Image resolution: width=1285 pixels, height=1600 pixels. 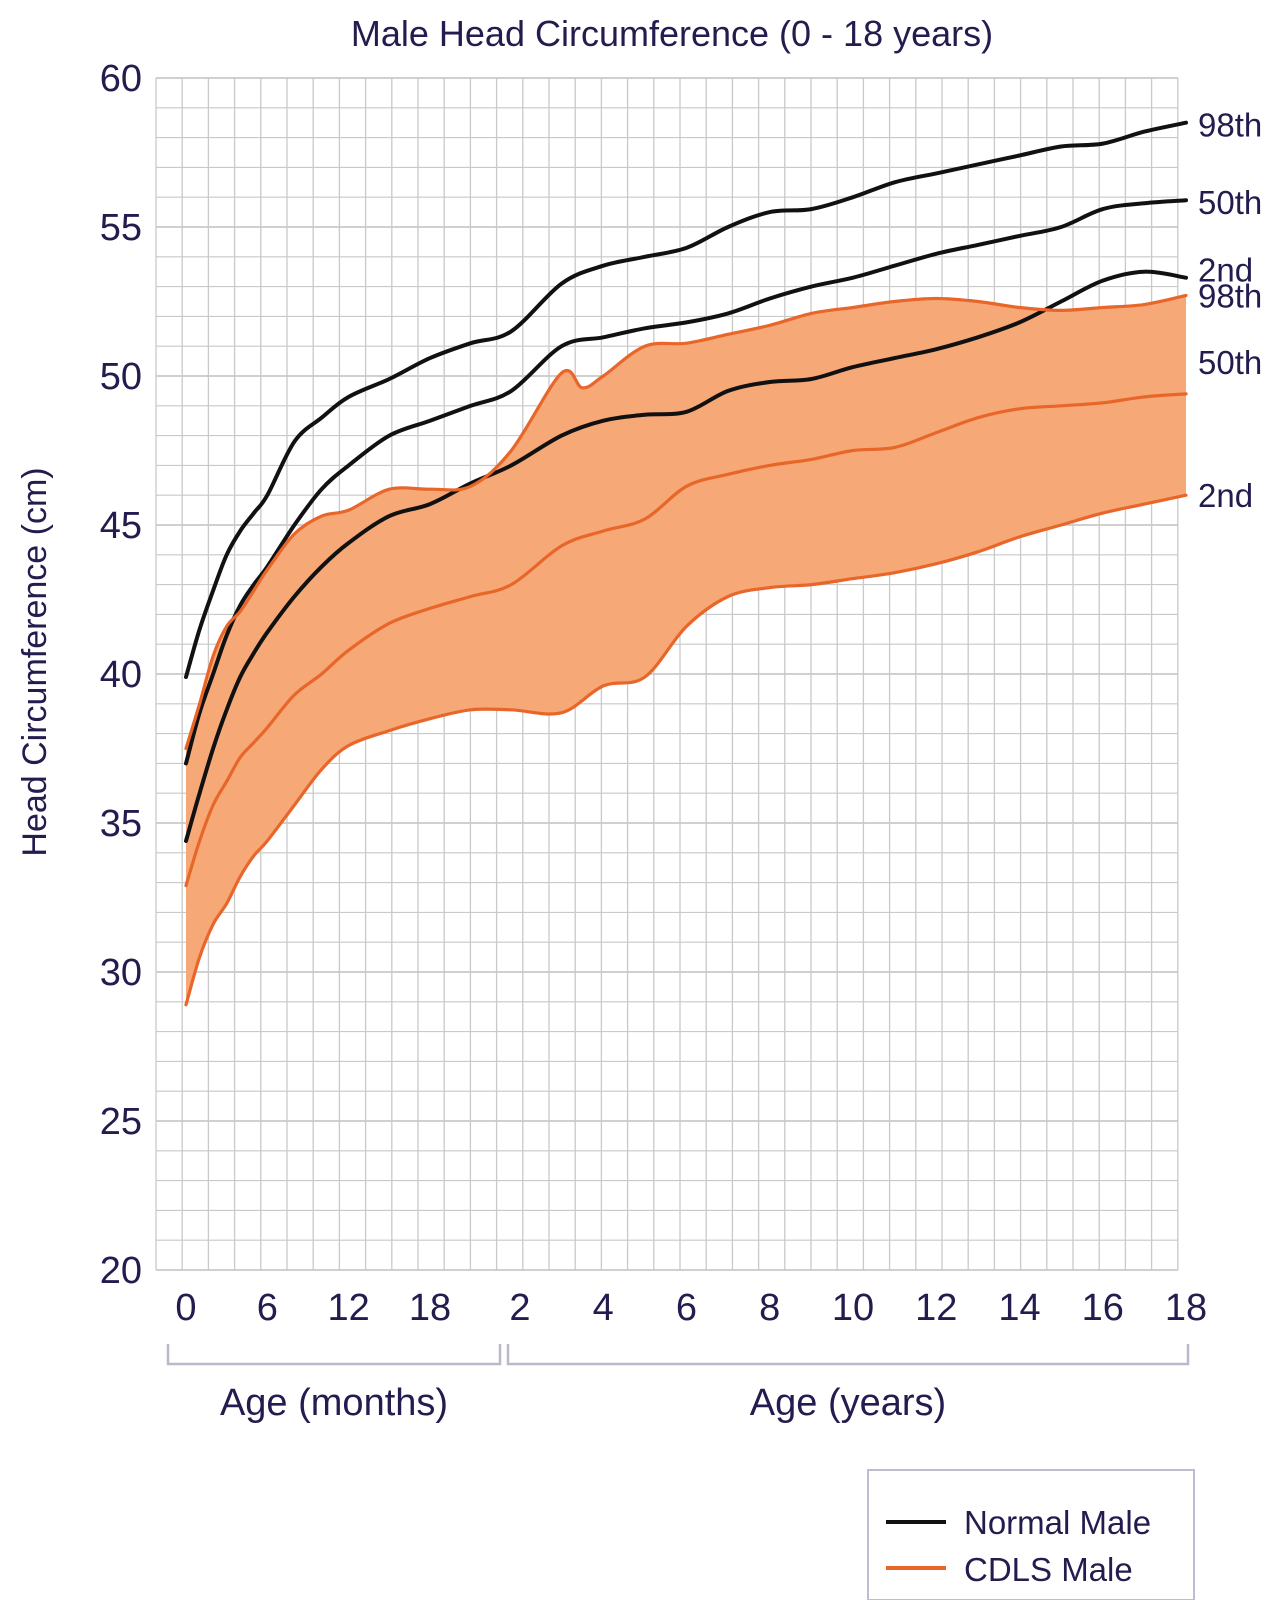 What do you see at coordinates (1019, 1308) in the screenshot?
I see `x-tick-label: 14` at bounding box center [1019, 1308].